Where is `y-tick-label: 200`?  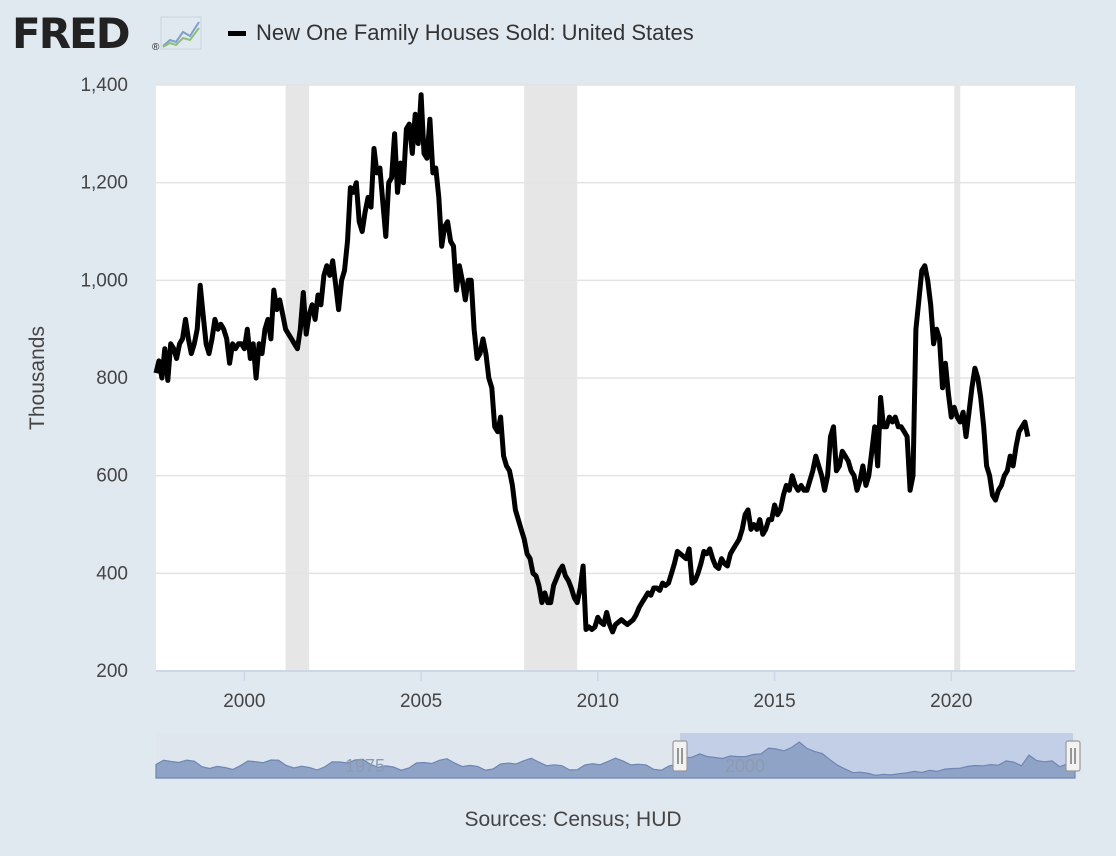
y-tick-label: 200 is located at coordinates (112, 671).